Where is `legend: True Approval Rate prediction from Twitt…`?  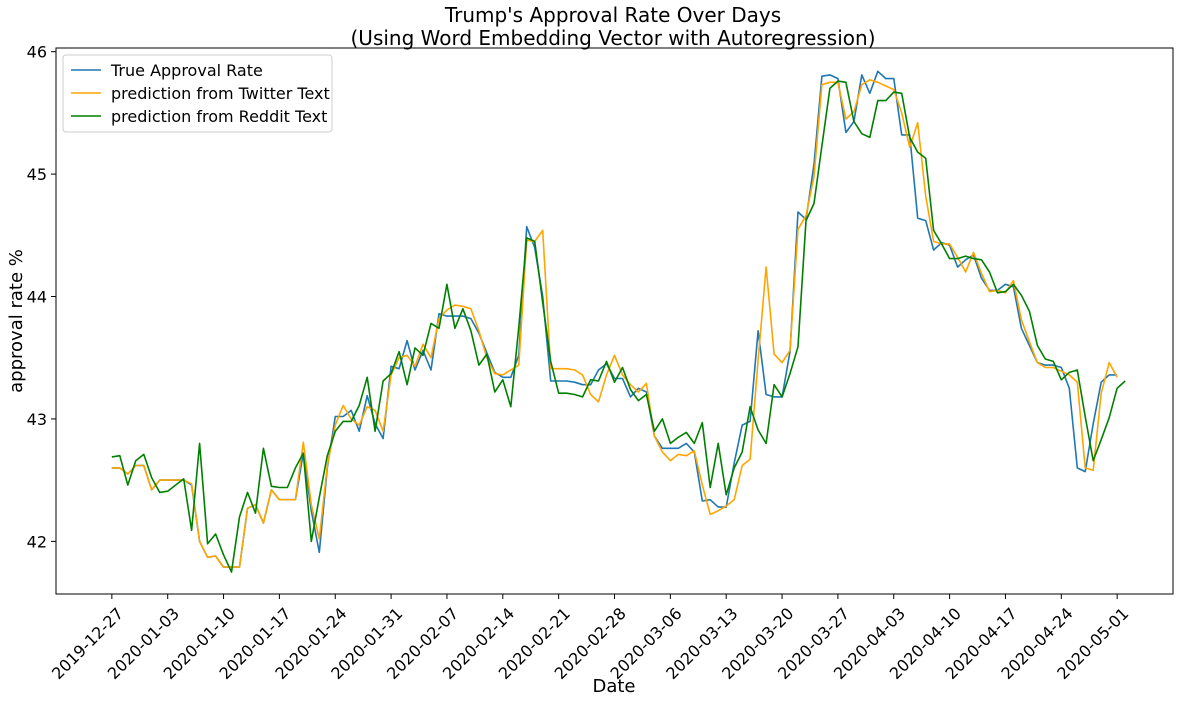
legend: True Approval Rate prediction from Twitt… is located at coordinates (197, 93).